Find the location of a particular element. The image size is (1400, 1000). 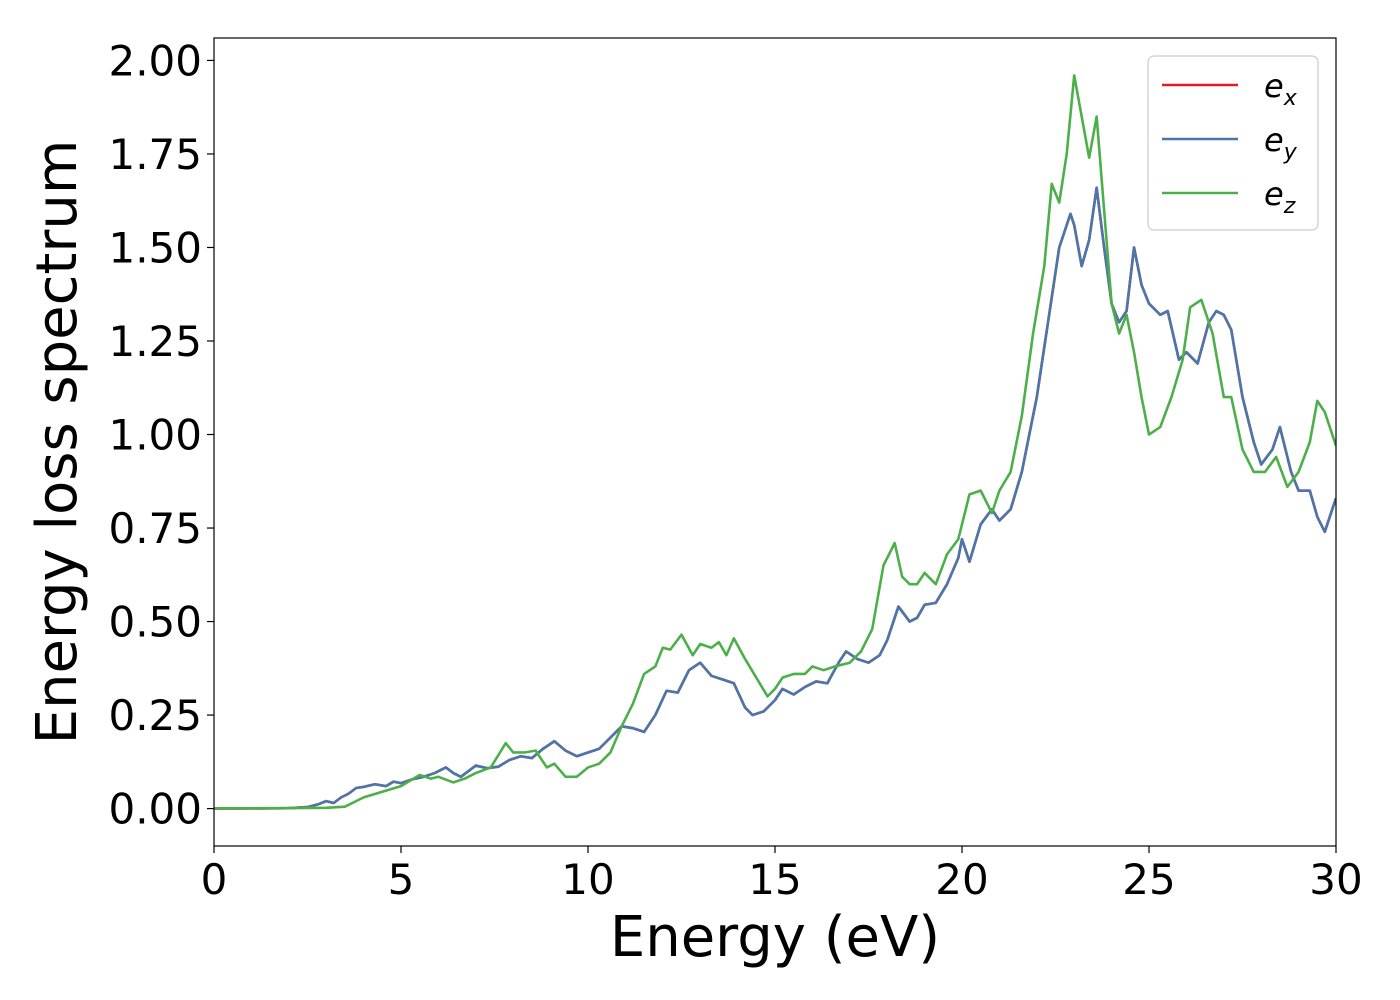

legend-box is located at coordinates (1233, 143).